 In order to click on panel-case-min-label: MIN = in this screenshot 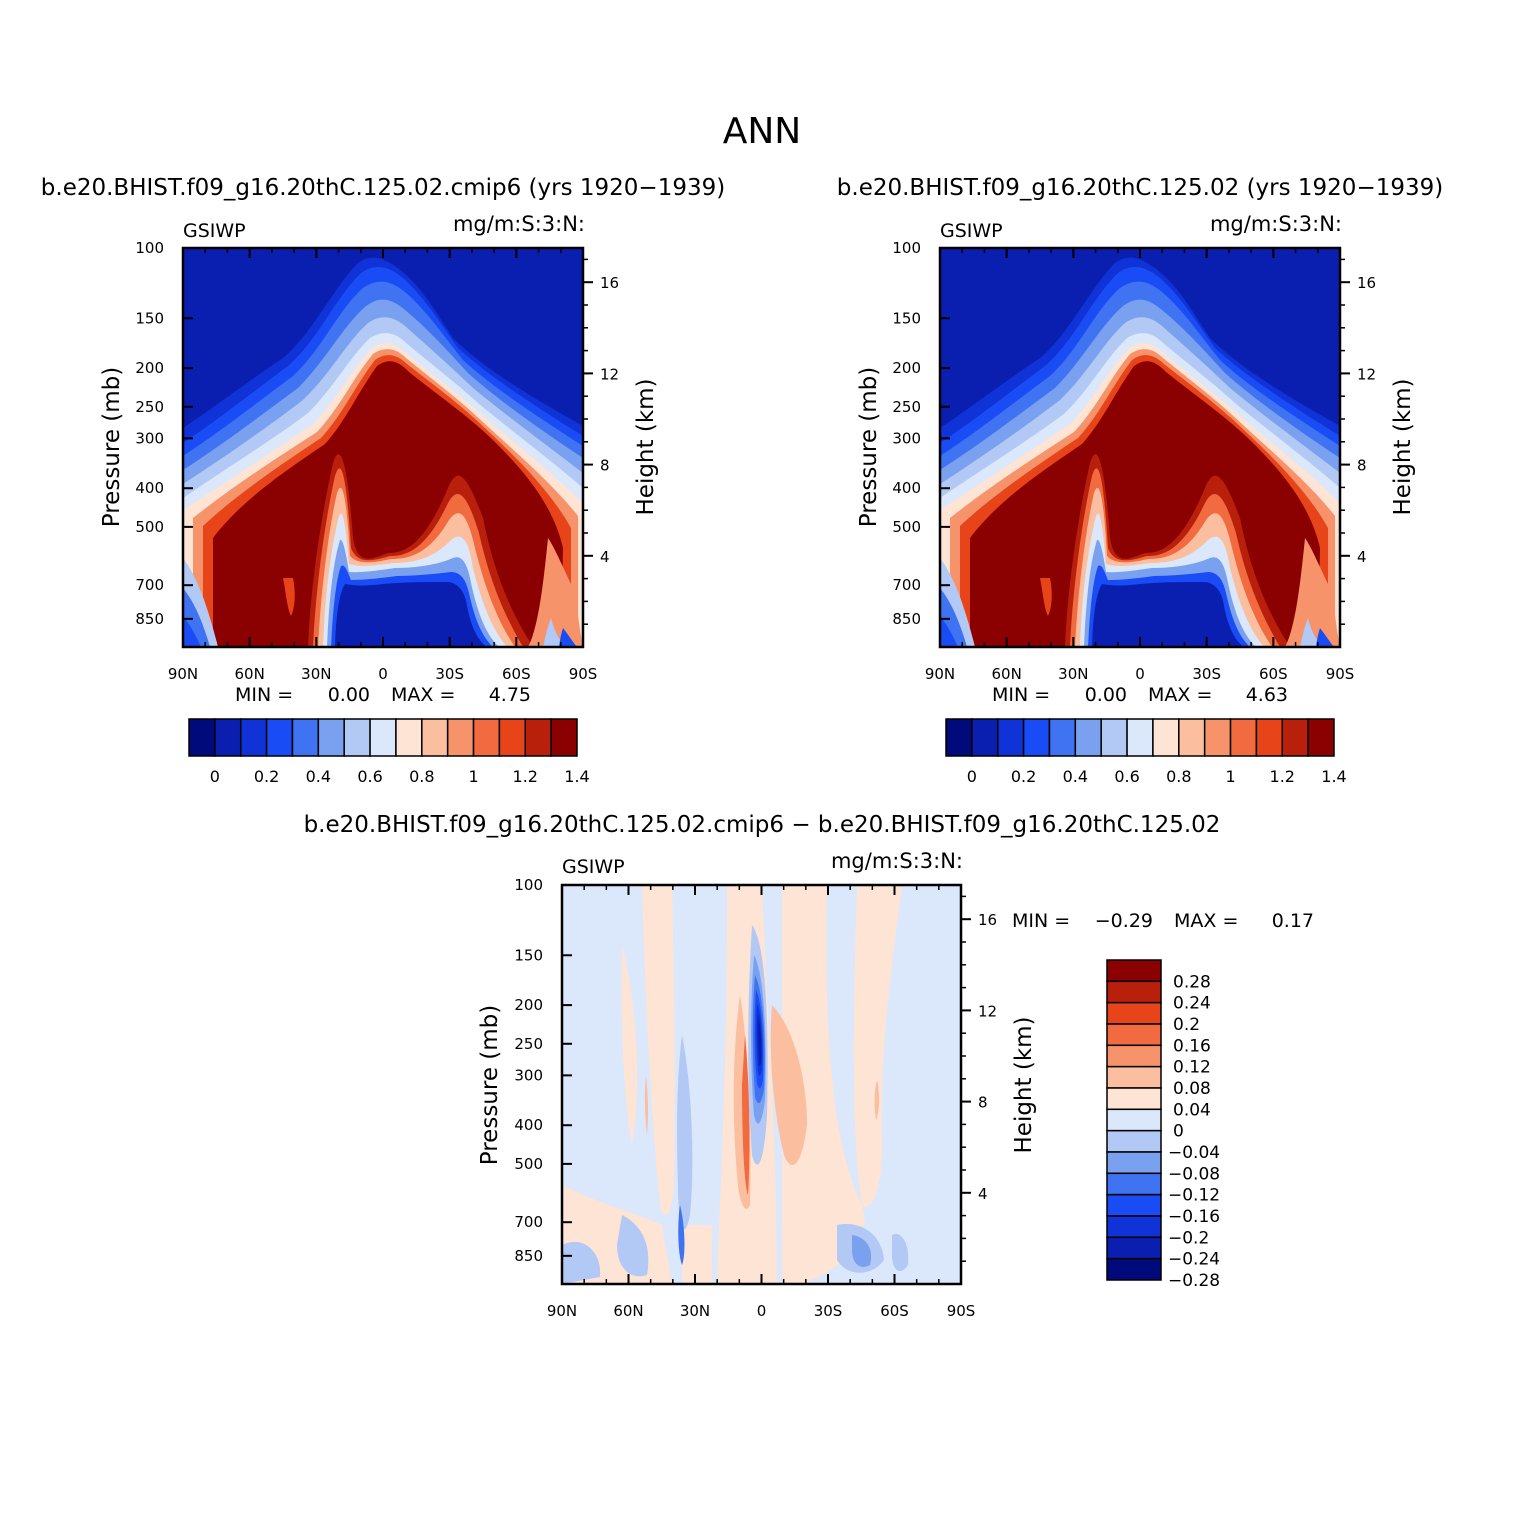, I will do `click(264, 695)`.